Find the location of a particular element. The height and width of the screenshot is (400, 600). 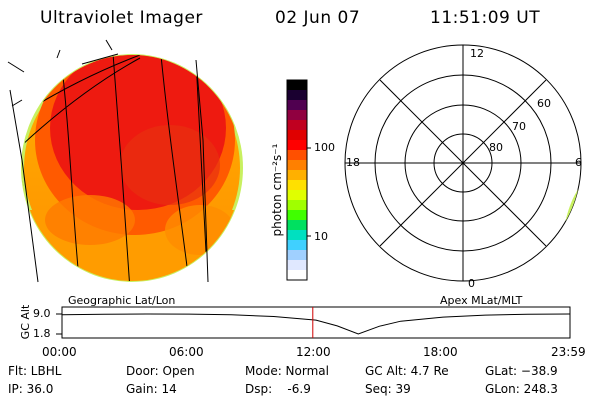

aurora-patch is located at coordinates (573, 214).